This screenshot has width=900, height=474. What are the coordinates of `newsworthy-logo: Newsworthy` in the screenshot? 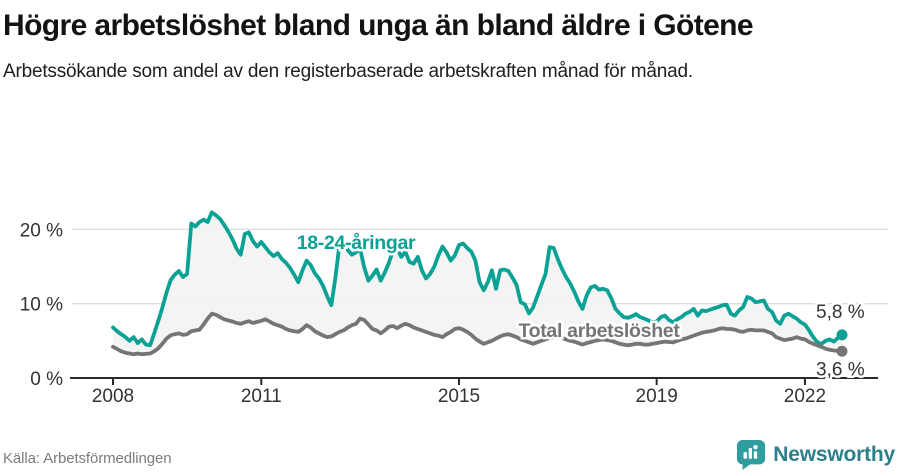 It's located at (815, 454).